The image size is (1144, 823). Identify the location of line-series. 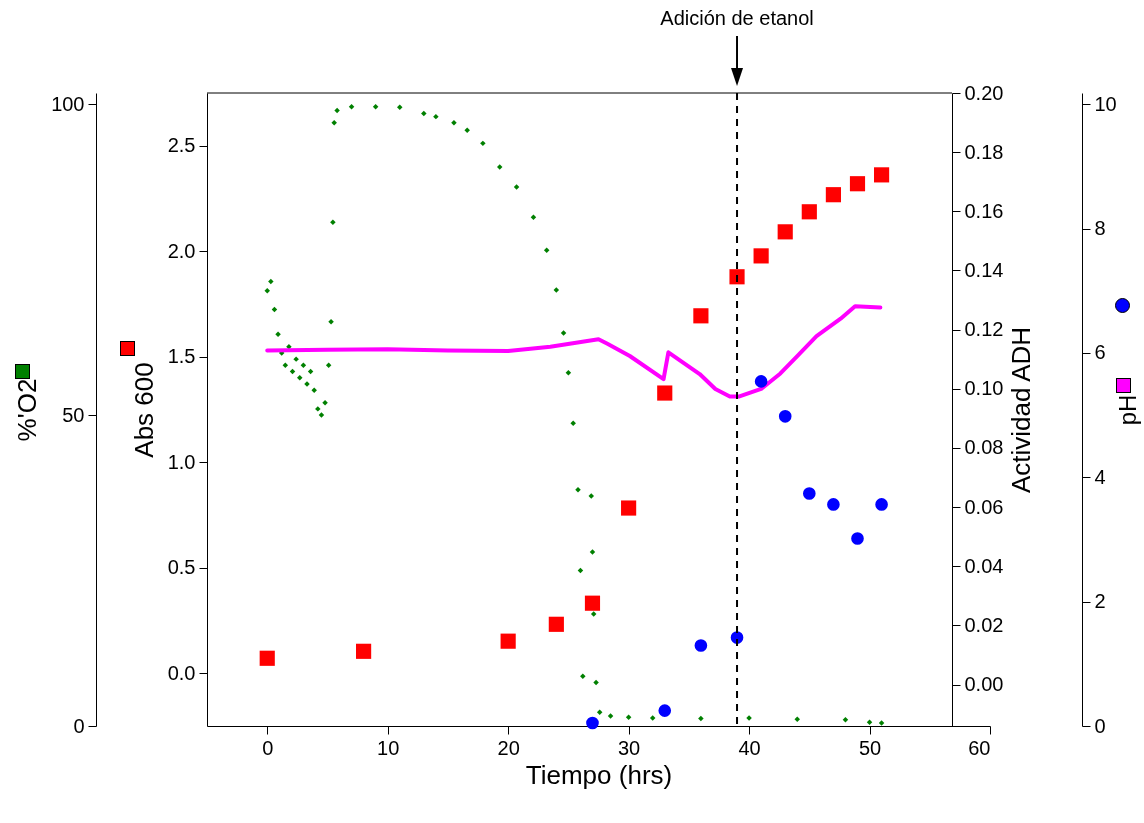
(574, 351).